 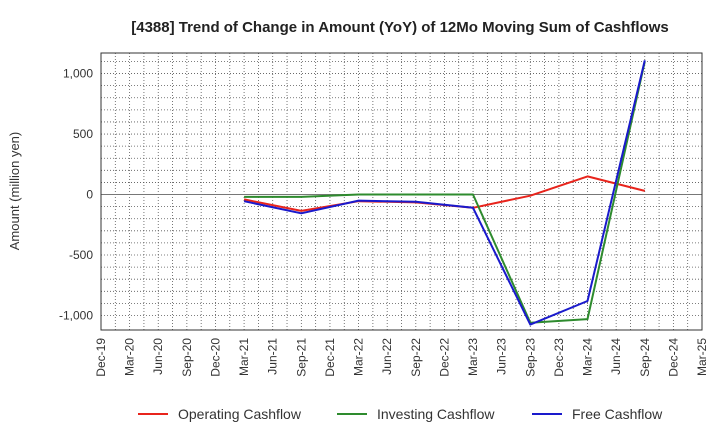 What do you see at coordinates (78, 74) in the screenshot?
I see `y-tick-label: 1,000` at bounding box center [78, 74].